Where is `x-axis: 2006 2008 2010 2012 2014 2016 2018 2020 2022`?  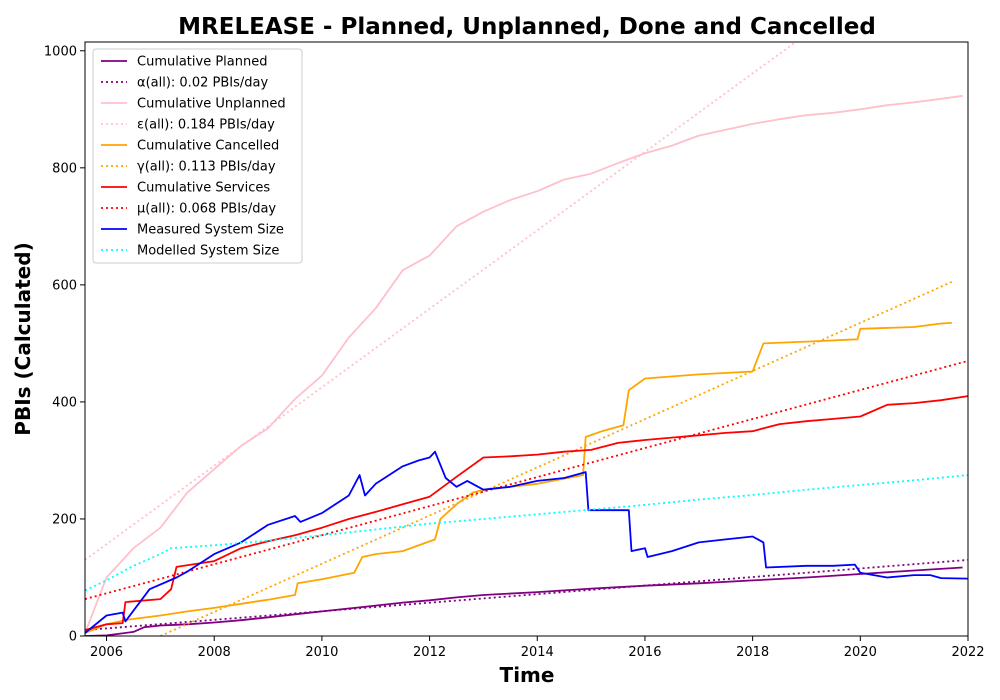 x-axis: 2006 2008 2010 2012 2014 2016 2018 2020 2022 is located at coordinates (537, 648).